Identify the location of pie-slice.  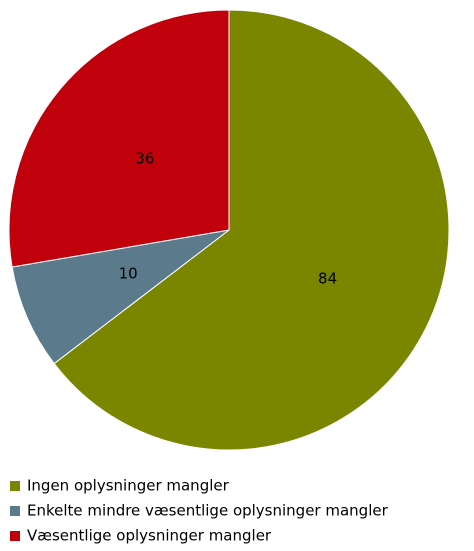
(120, 297).